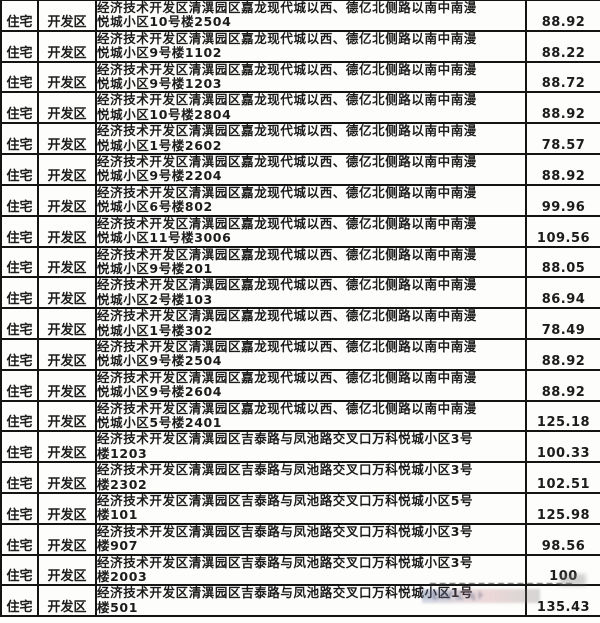 The image size is (600, 623). Describe the element at coordinates (562, 262) in the screenshot. I see `area-cell: 88.05` at that location.